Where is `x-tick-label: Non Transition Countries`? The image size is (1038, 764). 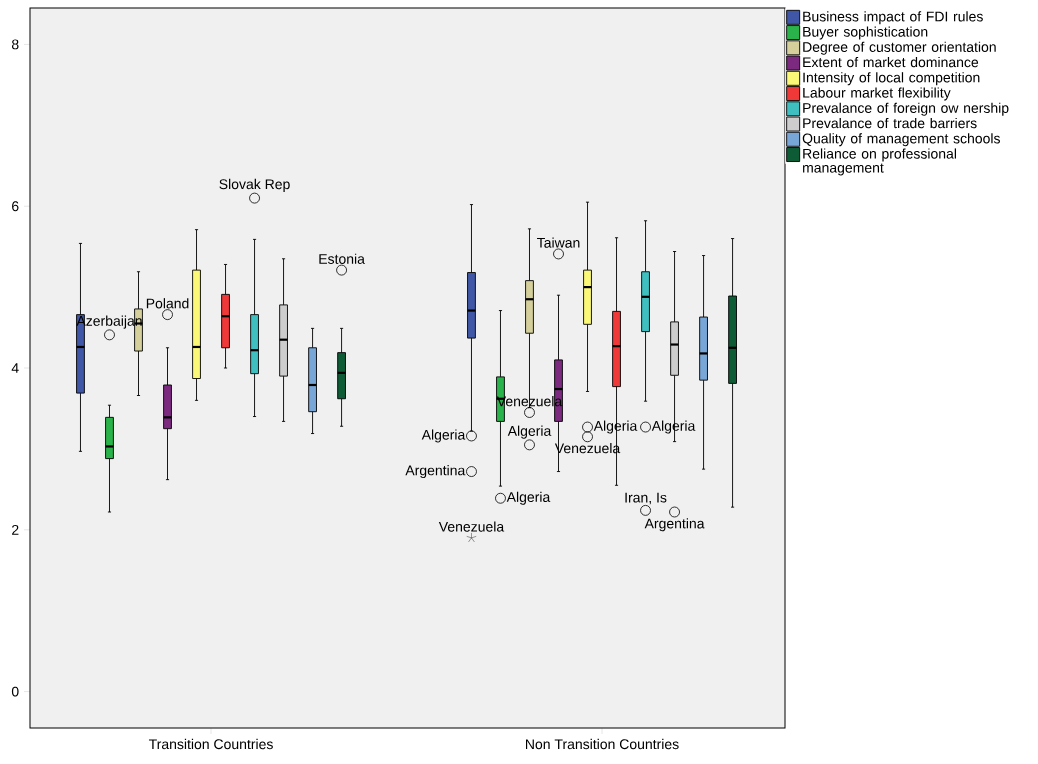 x-tick-label: Non Transition Countries is located at coordinates (602, 744).